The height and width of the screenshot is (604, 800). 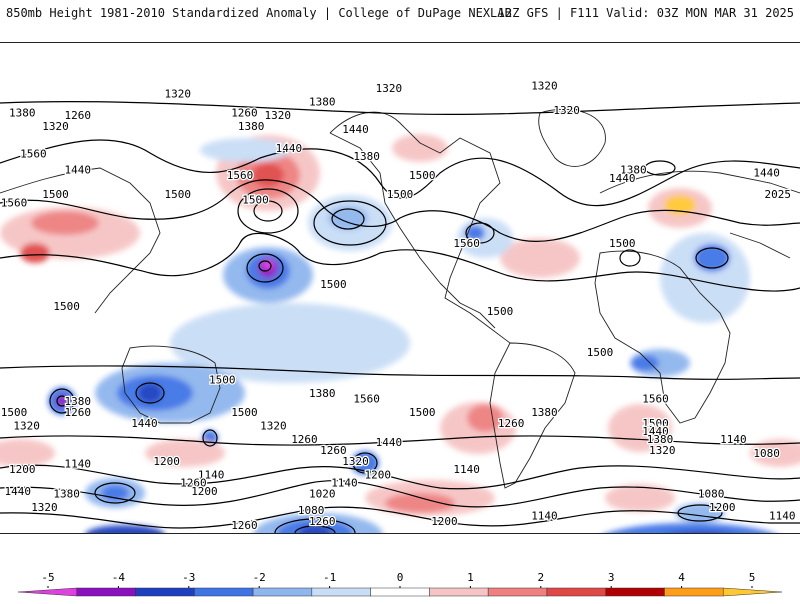 I want to click on contour-label: 1020, so click(x=322, y=494).